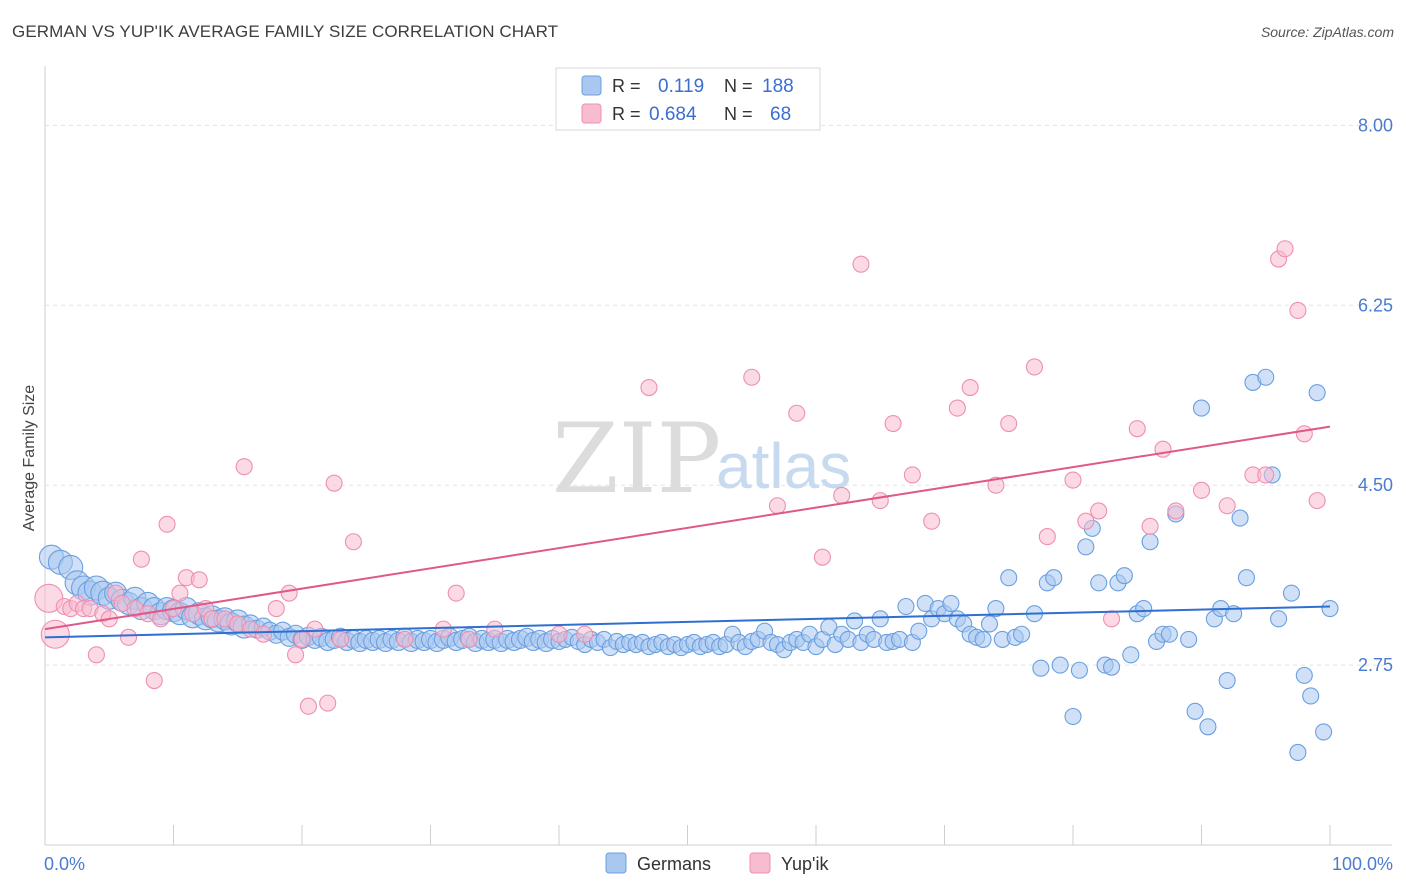 This screenshot has height=892, width=1406. Describe the element at coordinates (591, 85) in the screenshot. I see `stats-legend-swatch-germans` at that location.